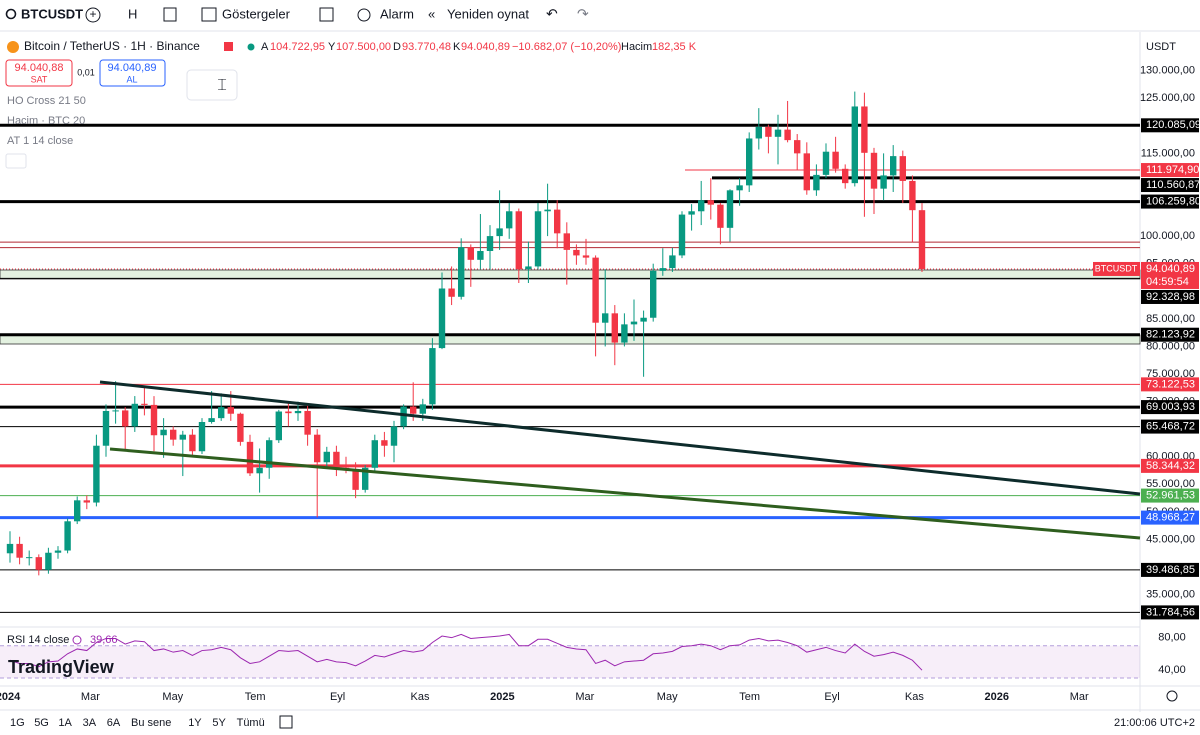 Image resolution: width=1200 pixels, height=735 pixels. What do you see at coordinates (286, 722) in the screenshot?
I see `date-range-icon` at bounding box center [286, 722].